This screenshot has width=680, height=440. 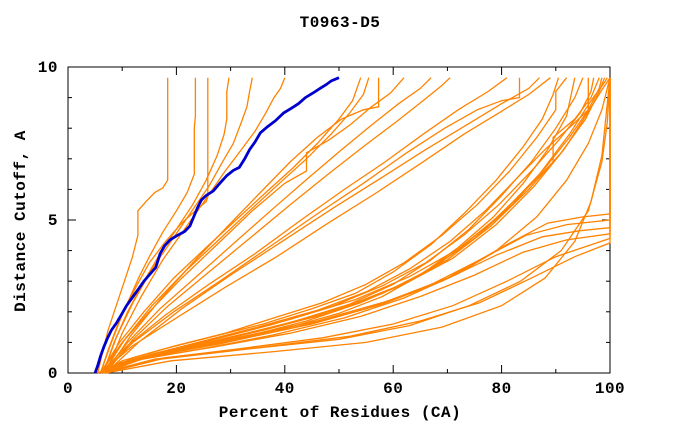 I want to click on x-tick-label: 0, so click(x=68, y=389).